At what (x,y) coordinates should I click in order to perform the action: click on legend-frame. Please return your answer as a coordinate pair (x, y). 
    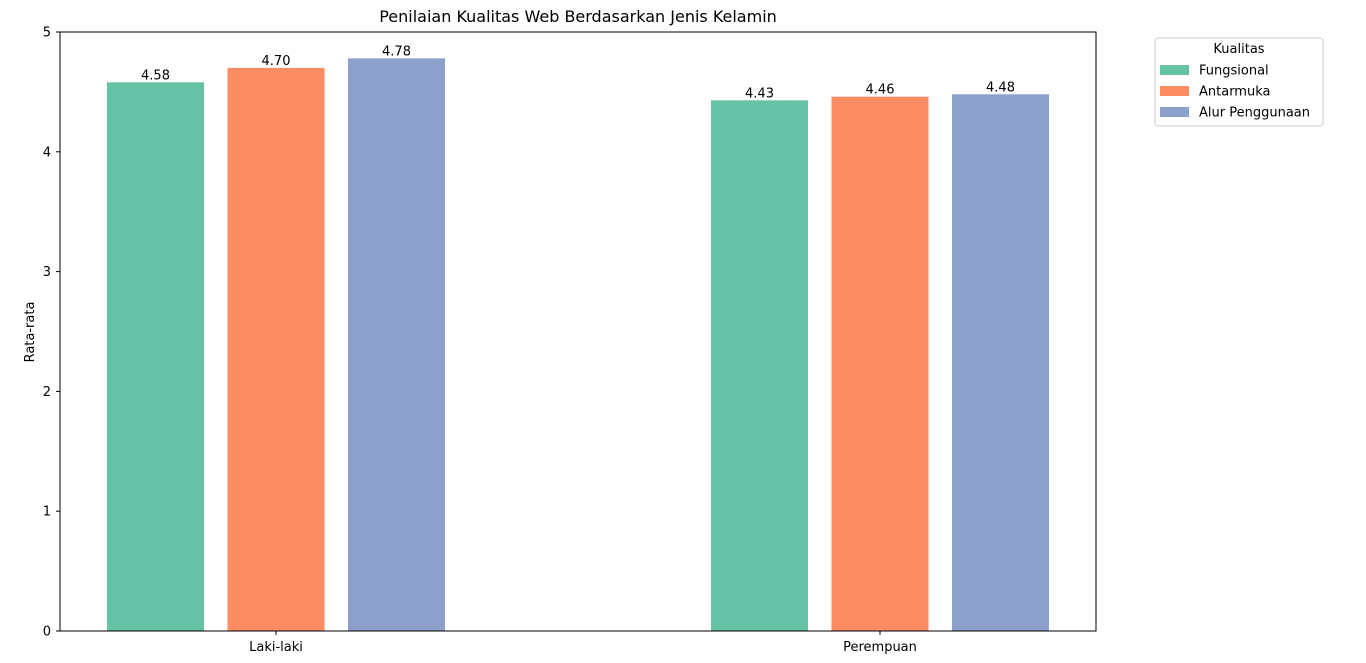
    Looking at the image, I should click on (1239, 82).